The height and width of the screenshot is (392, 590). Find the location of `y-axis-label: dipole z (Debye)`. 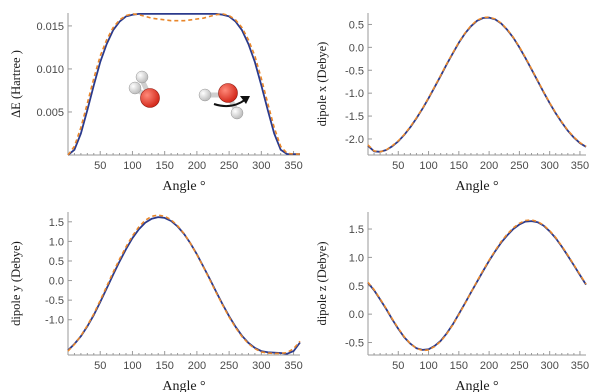

y-axis-label: dipole z (Debye) is located at coordinates (322, 284).